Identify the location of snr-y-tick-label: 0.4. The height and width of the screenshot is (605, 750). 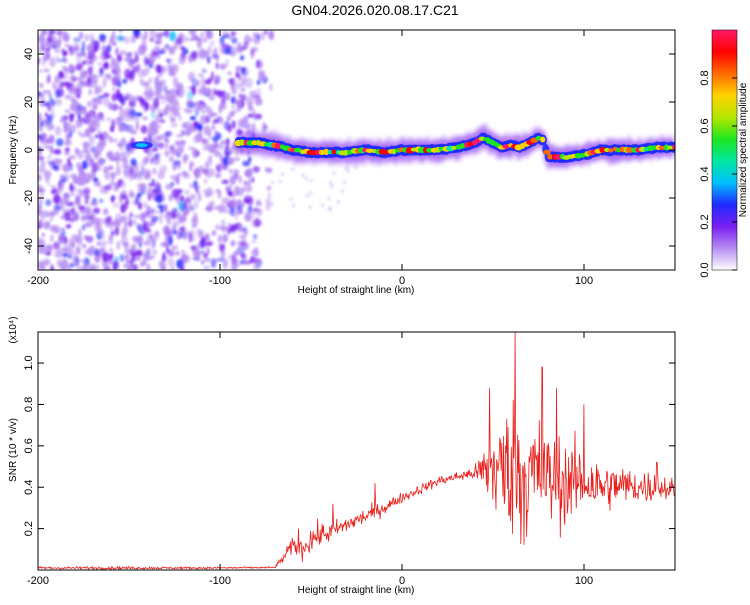
(29, 487).